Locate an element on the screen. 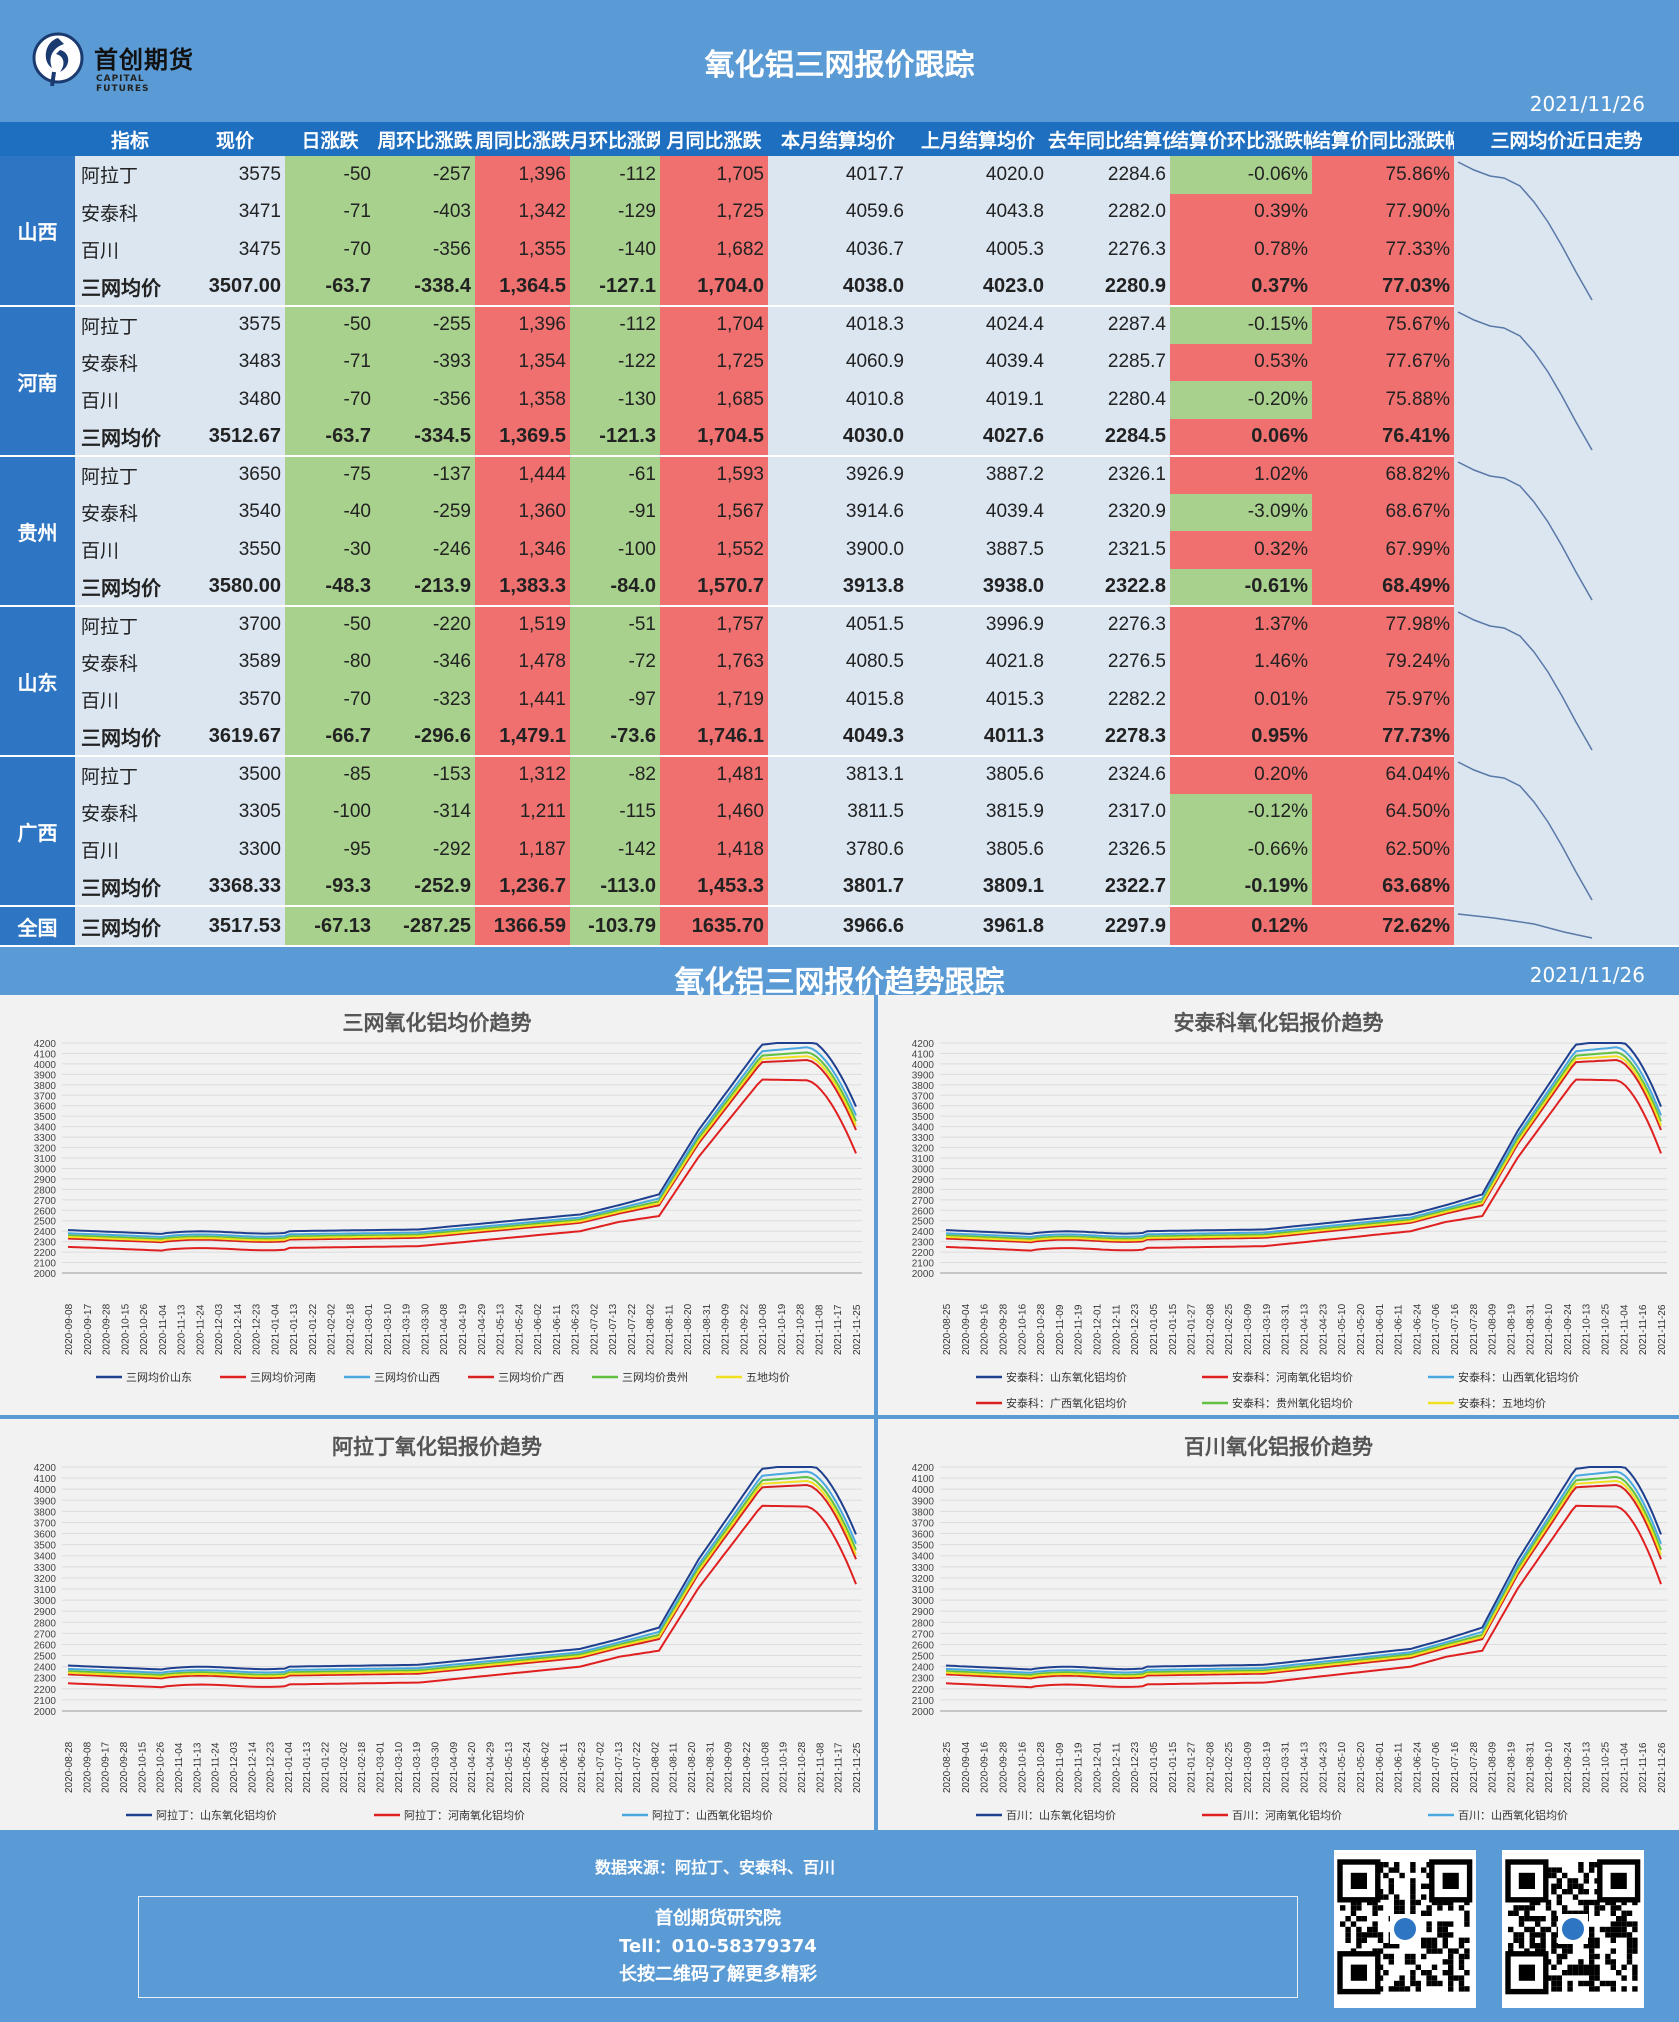 This screenshot has width=1679, height=2022. table-cell: 4038.0 is located at coordinates (838, 287).